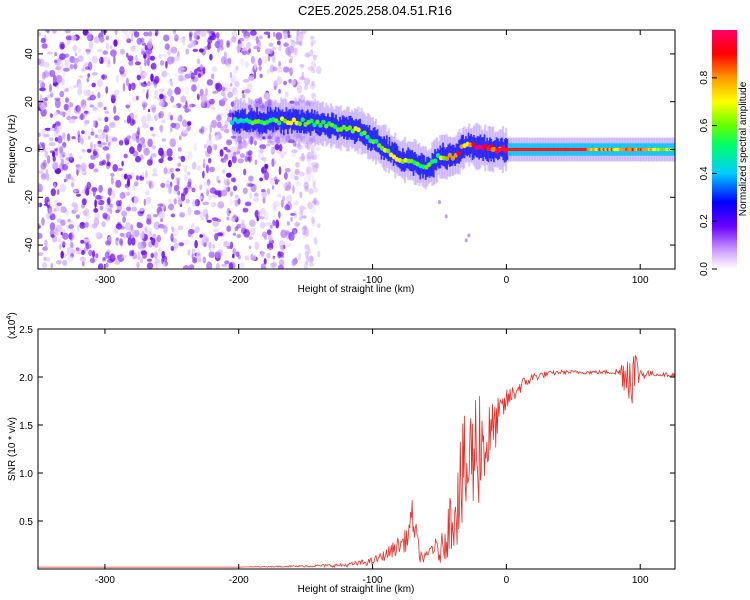 The width and height of the screenshot is (750, 600). What do you see at coordinates (743, 148) in the screenshot?
I see `colorbar-label: Normalized spectral amplitude` at bounding box center [743, 148].